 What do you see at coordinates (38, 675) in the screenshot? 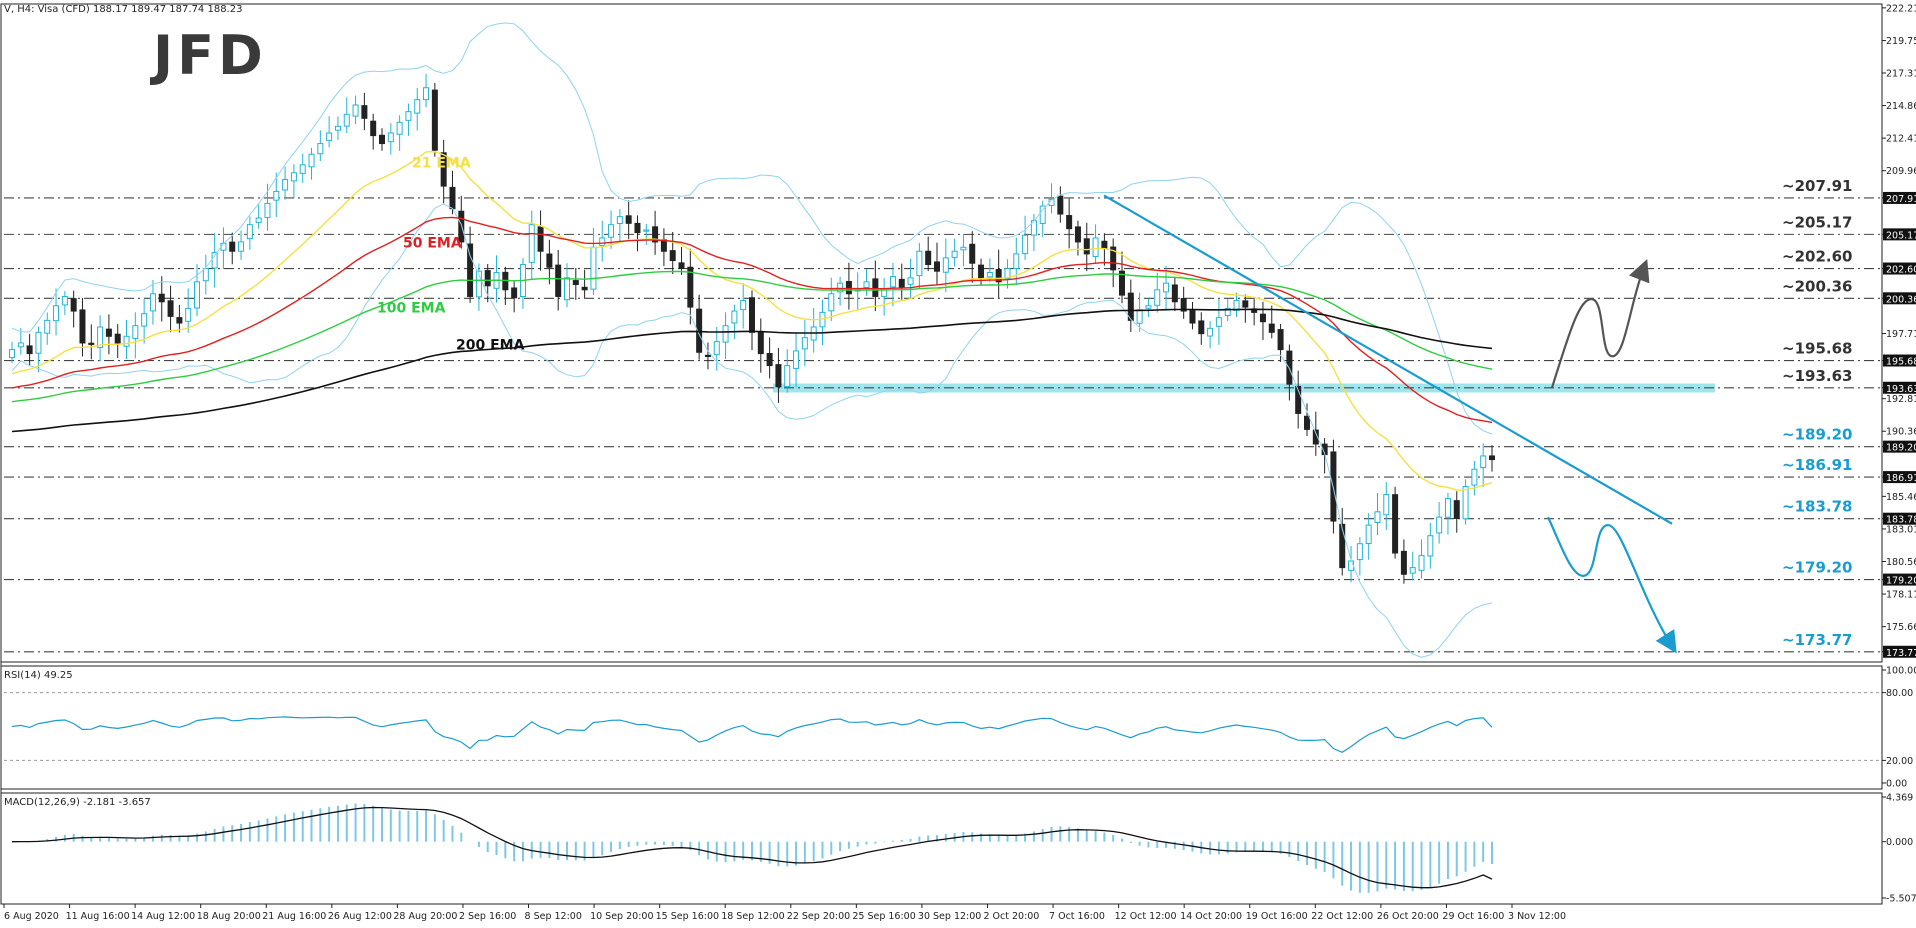
I see `rsi-header: RSI(14) 49.25` at bounding box center [38, 675].